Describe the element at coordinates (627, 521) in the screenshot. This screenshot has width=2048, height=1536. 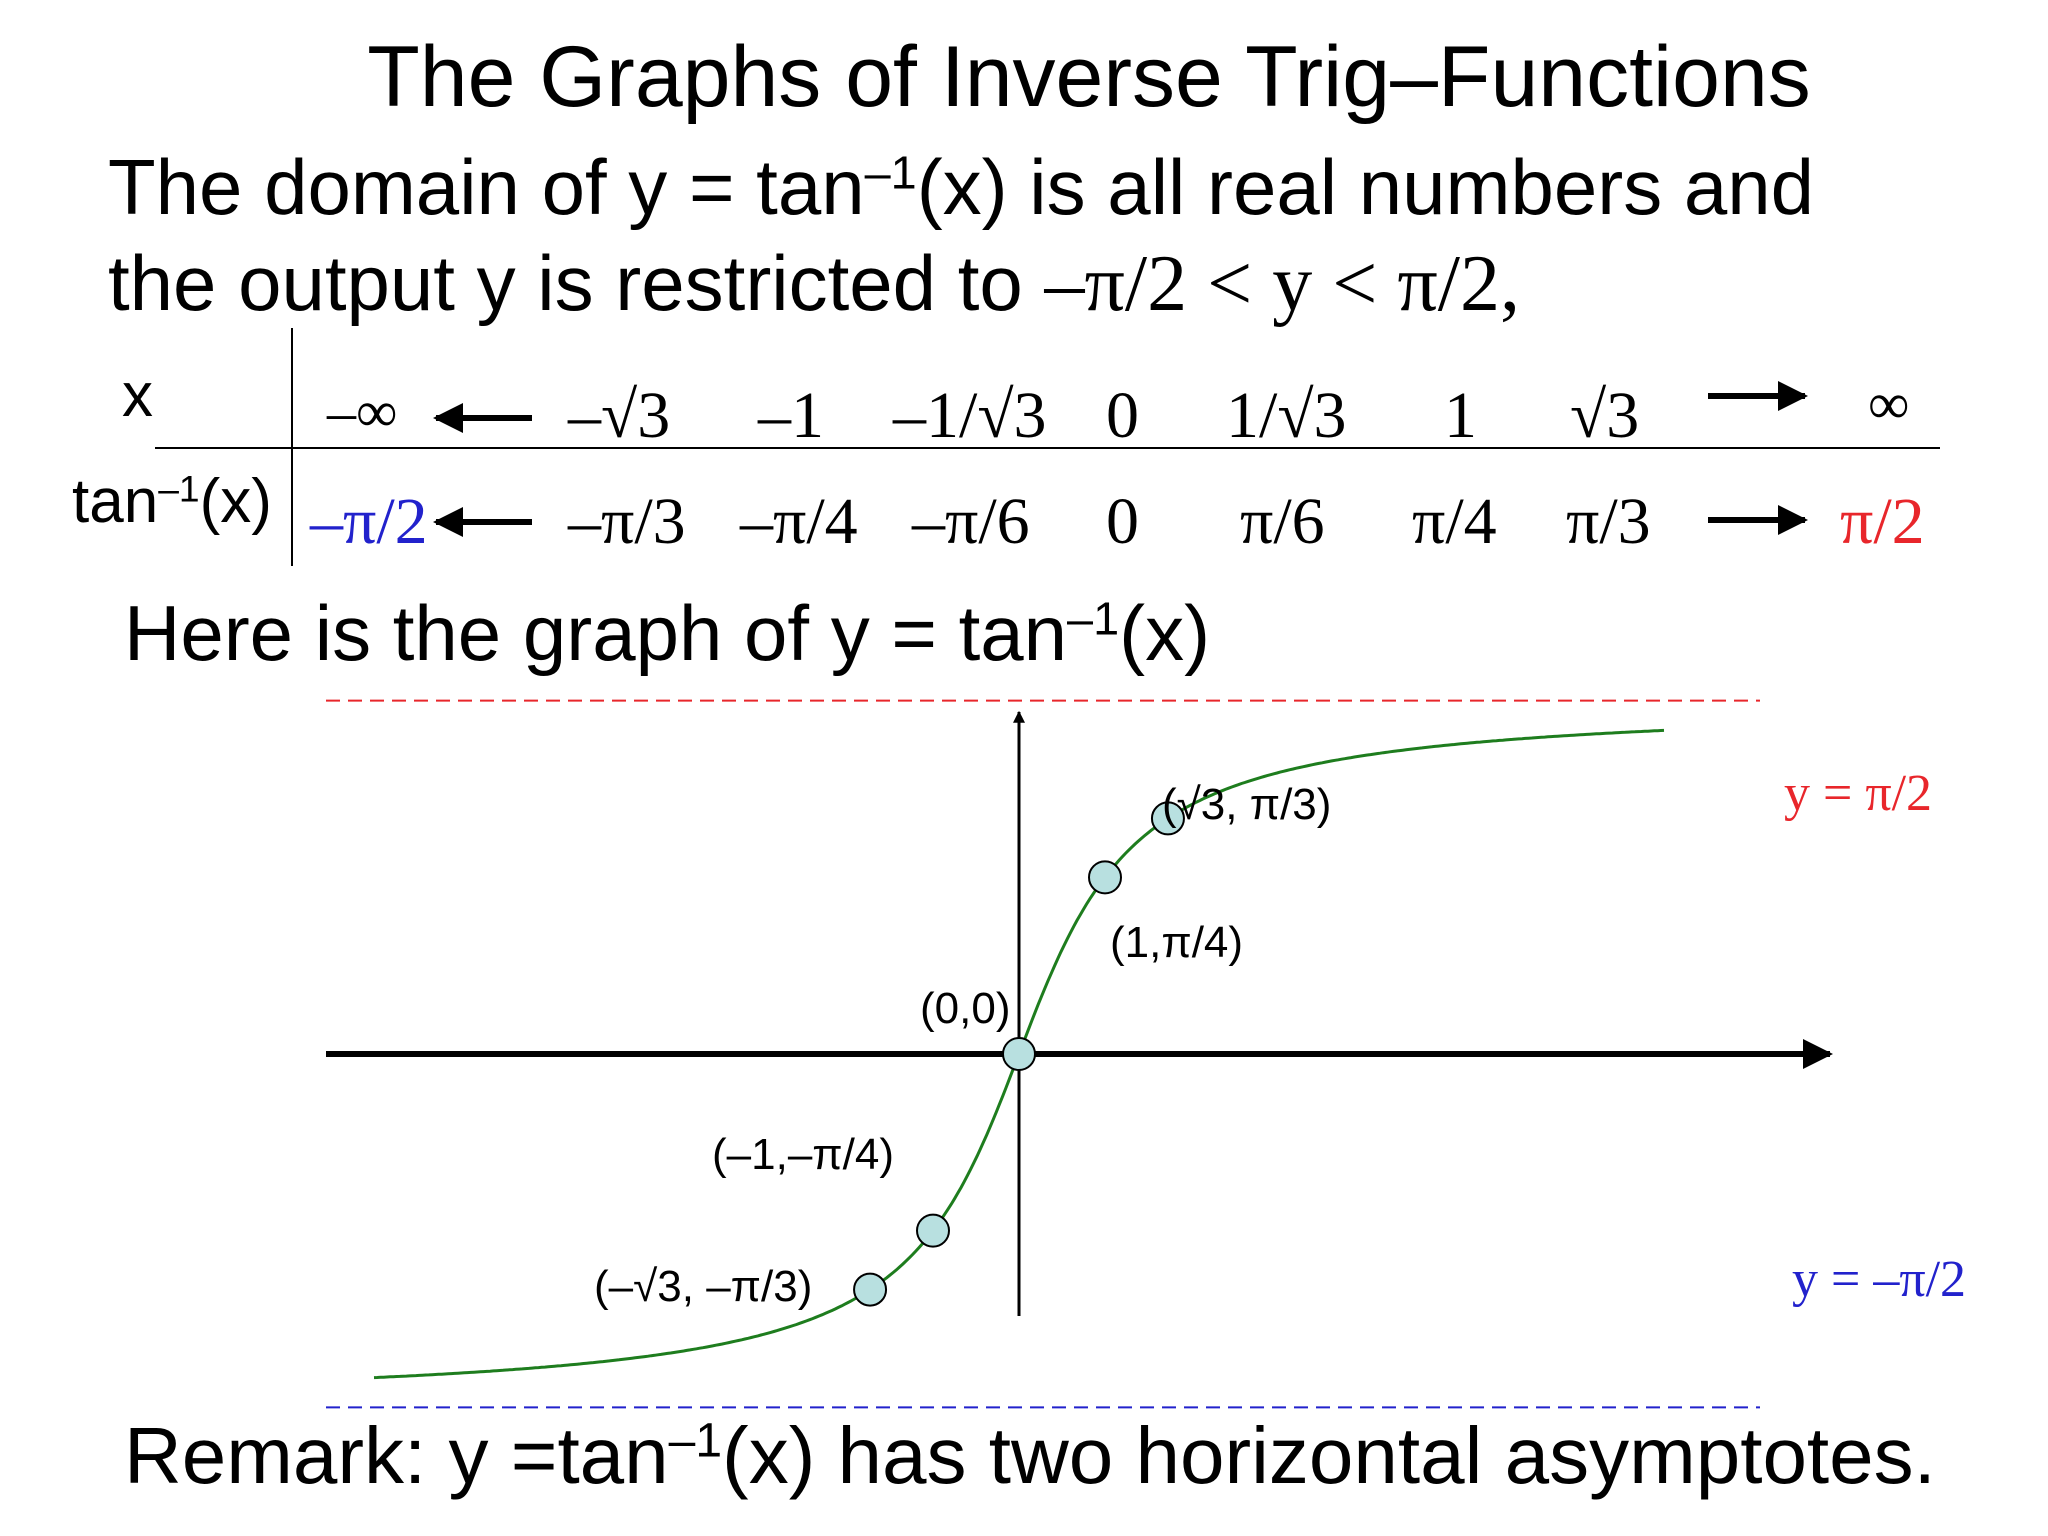
I see `y-cell: –π/3` at that location.